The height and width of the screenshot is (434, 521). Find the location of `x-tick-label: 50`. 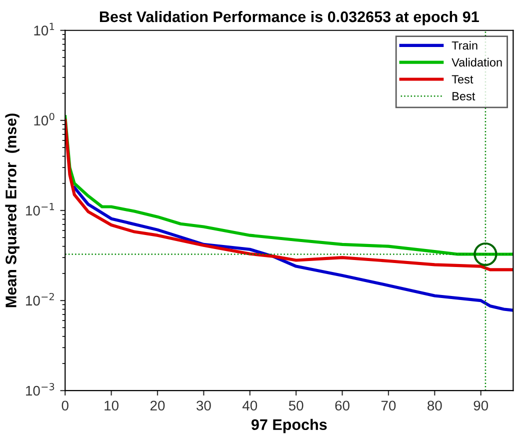

x-tick-label: 50 is located at coordinates (296, 405).